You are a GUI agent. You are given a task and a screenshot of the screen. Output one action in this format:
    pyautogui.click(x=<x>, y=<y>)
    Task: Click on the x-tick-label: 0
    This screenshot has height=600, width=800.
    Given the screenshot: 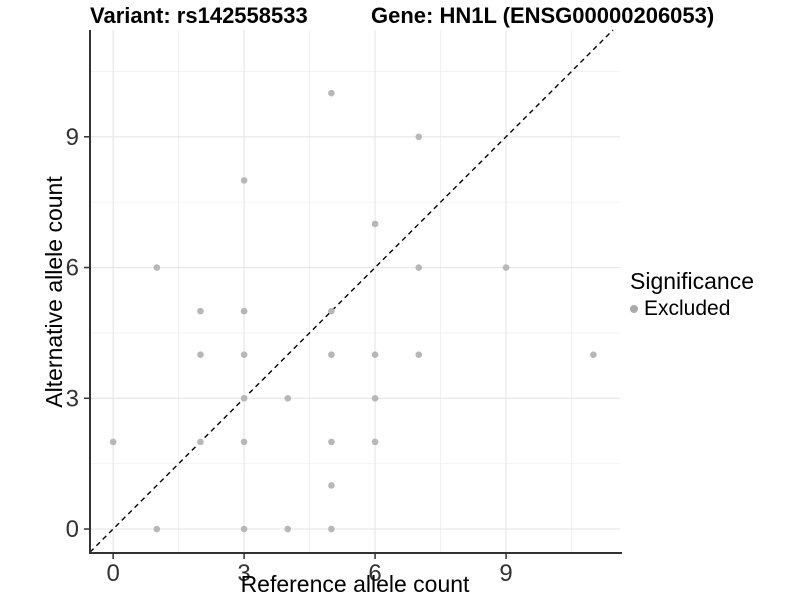 What is the action you would take?
    pyautogui.click(x=112, y=573)
    